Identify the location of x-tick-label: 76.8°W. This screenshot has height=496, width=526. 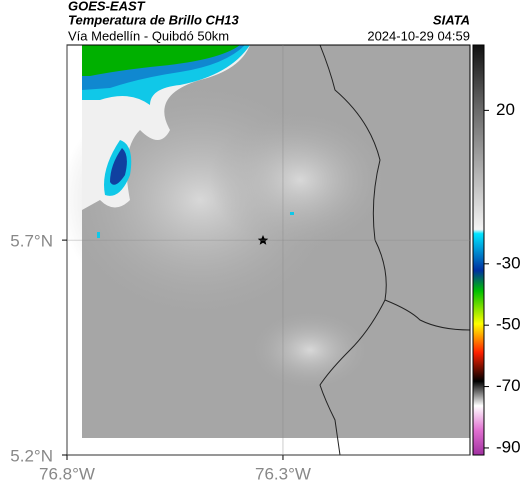
(67, 473).